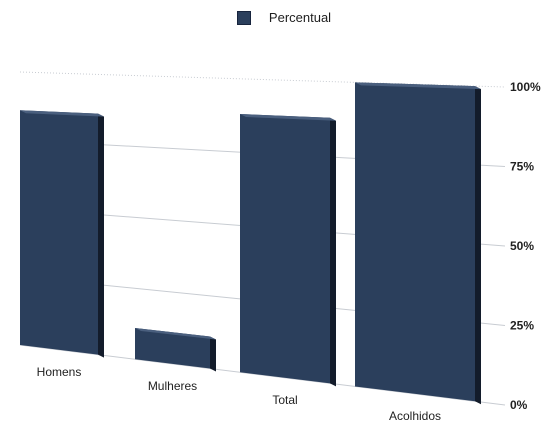  I want to click on y-tick-label: 50%, so click(522, 246).